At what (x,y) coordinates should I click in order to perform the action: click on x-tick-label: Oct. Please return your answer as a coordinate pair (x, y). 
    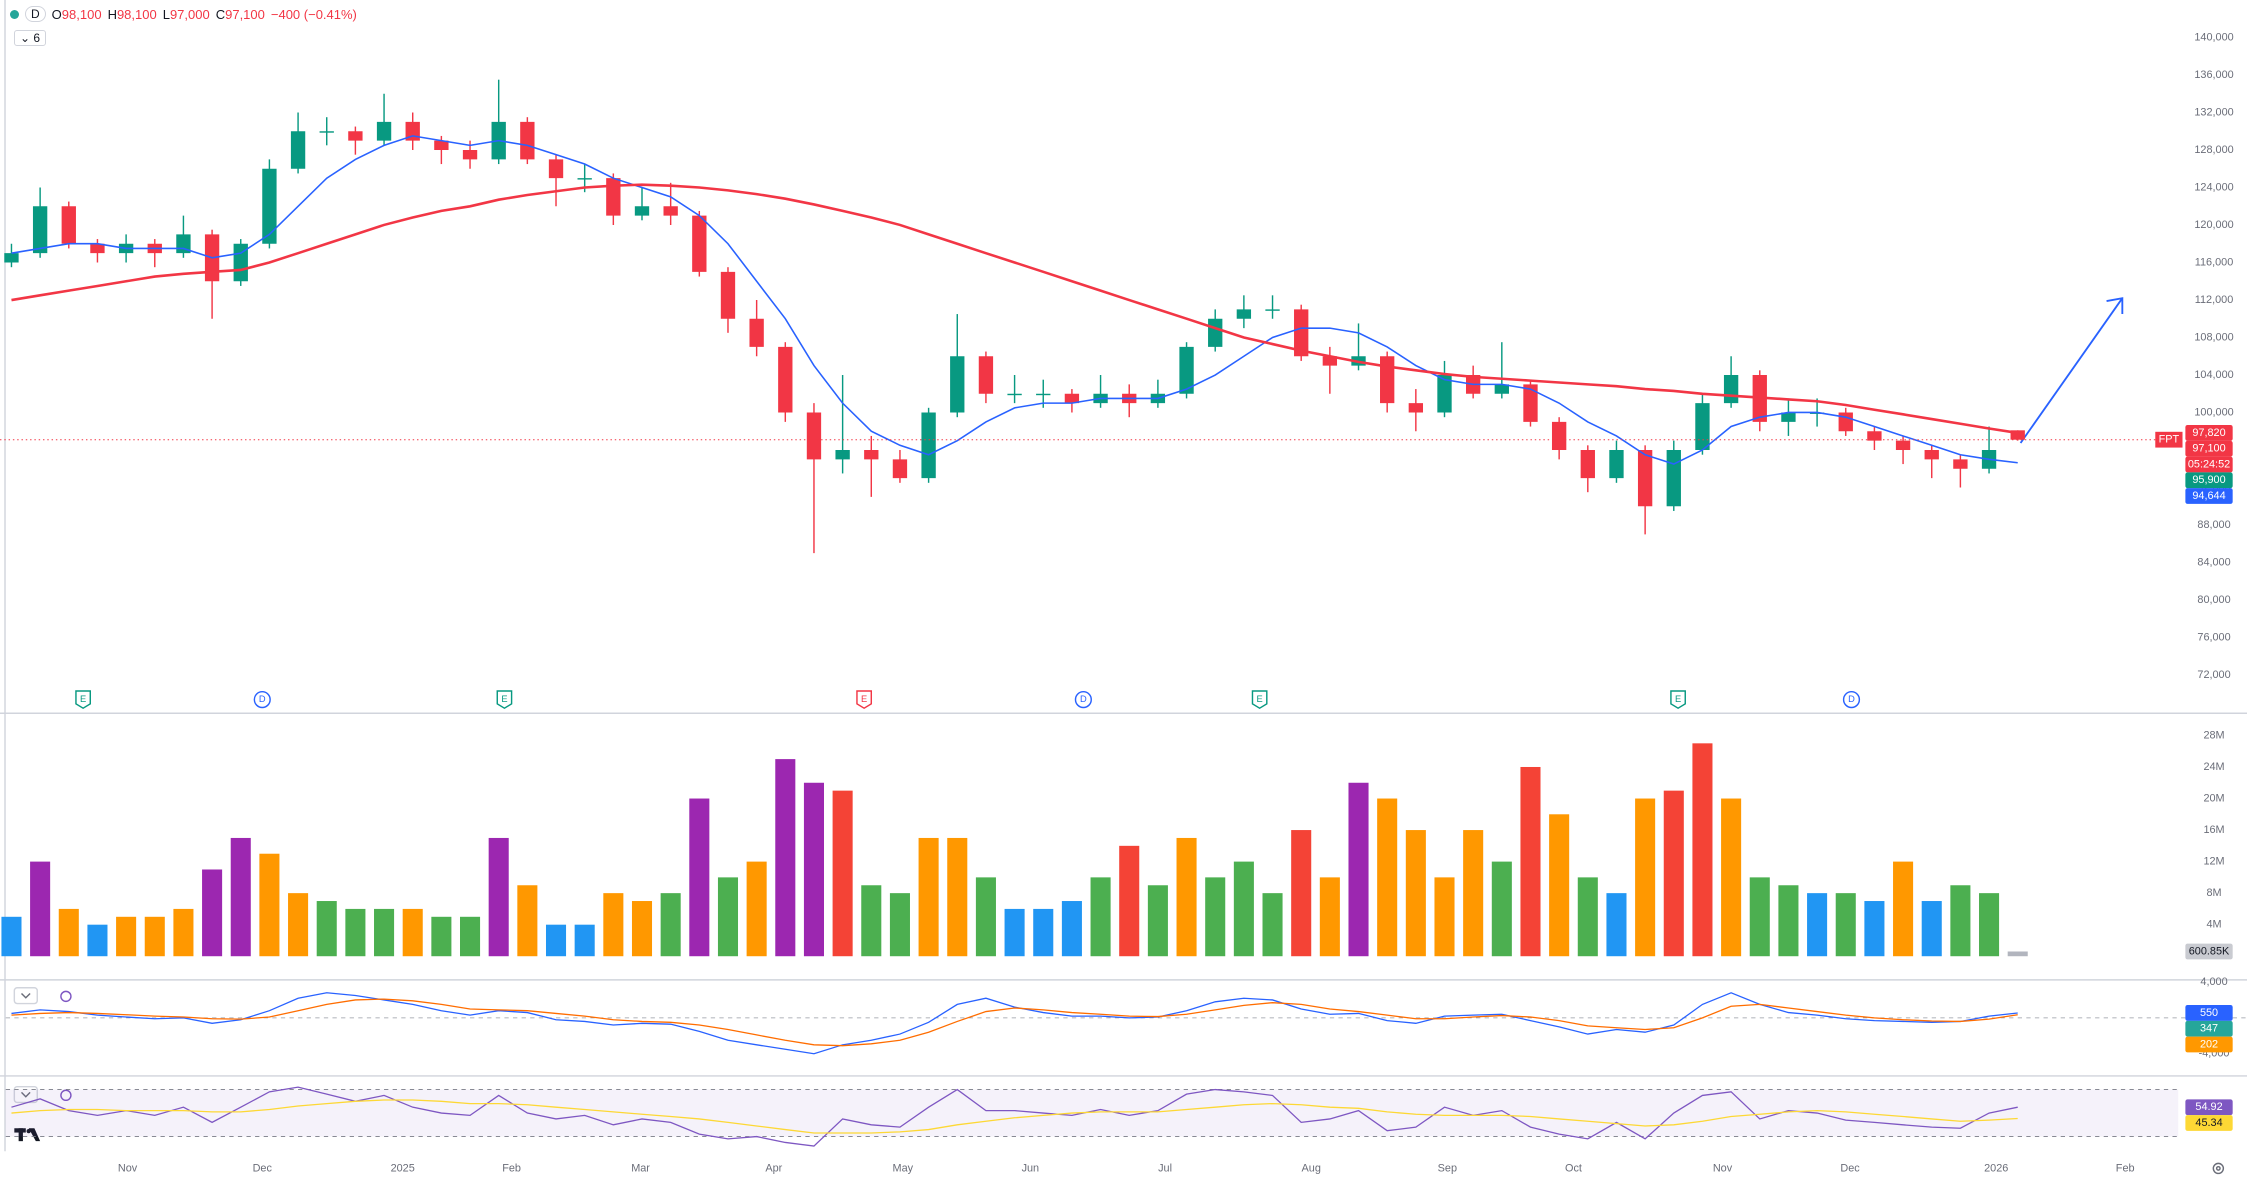
    Looking at the image, I should click on (1573, 1168).